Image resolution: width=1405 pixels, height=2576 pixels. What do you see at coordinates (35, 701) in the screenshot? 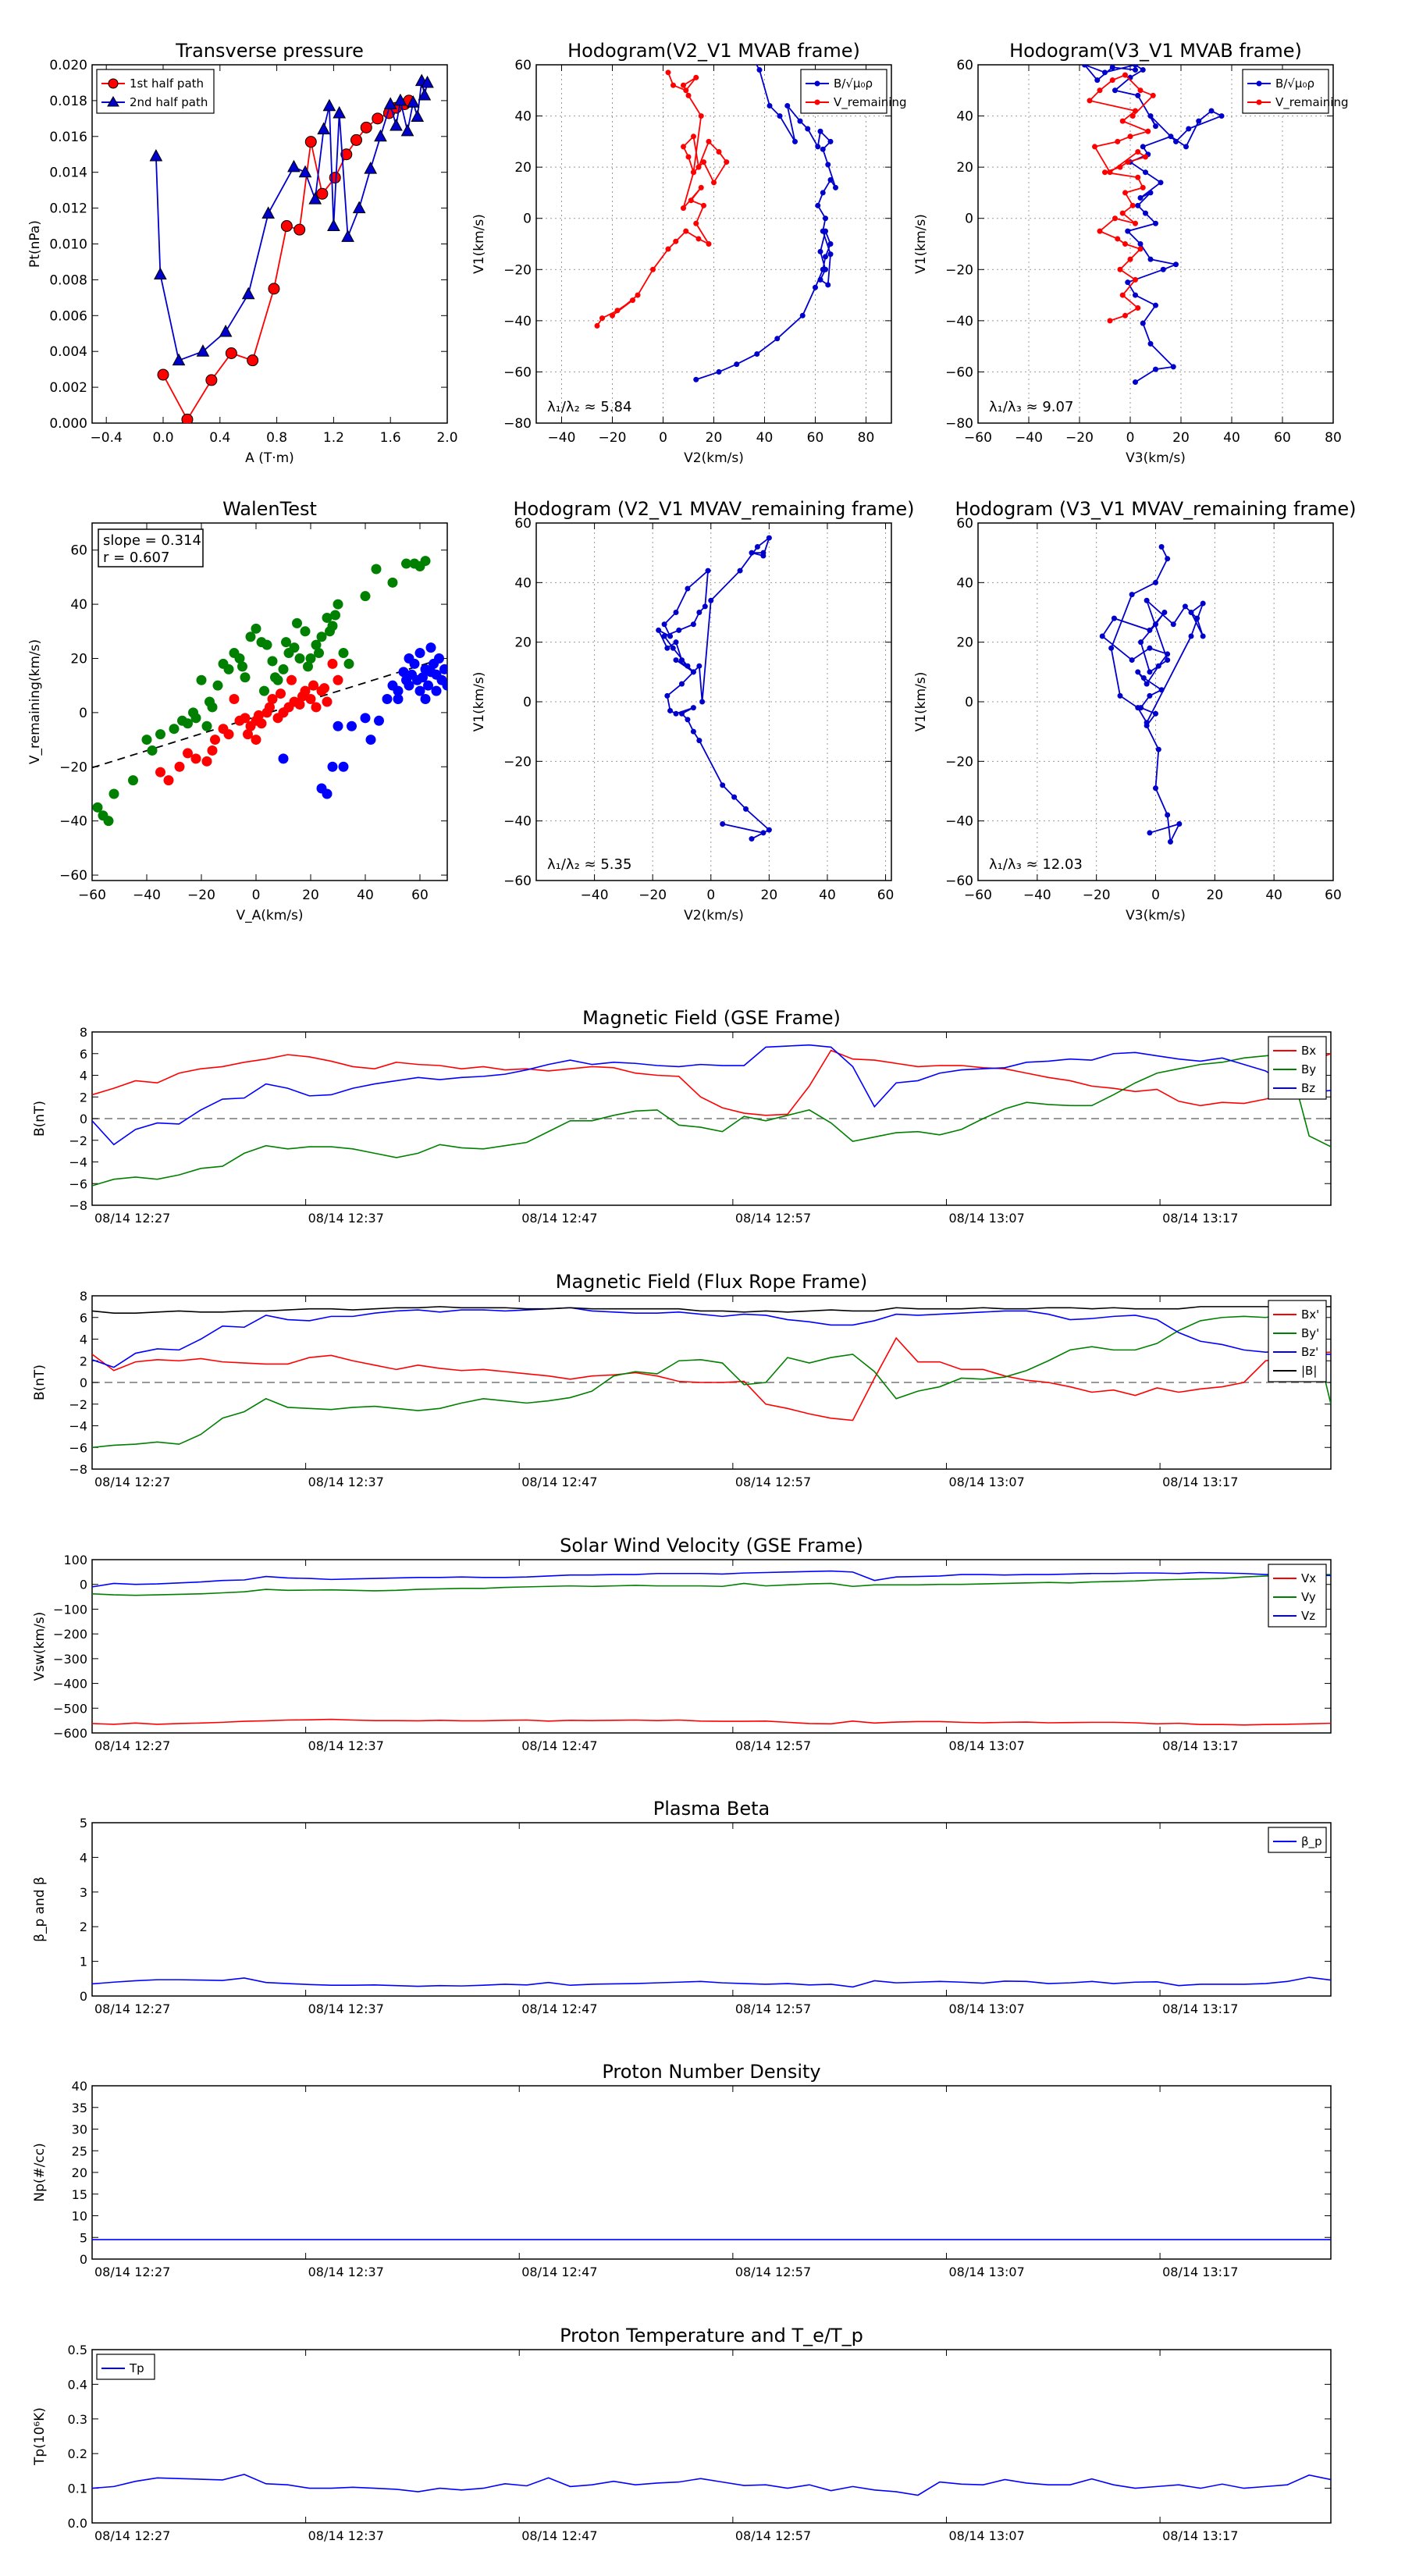
I see `y-axis-label: V_remaining(km/s)` at bounding box center [35, 701].